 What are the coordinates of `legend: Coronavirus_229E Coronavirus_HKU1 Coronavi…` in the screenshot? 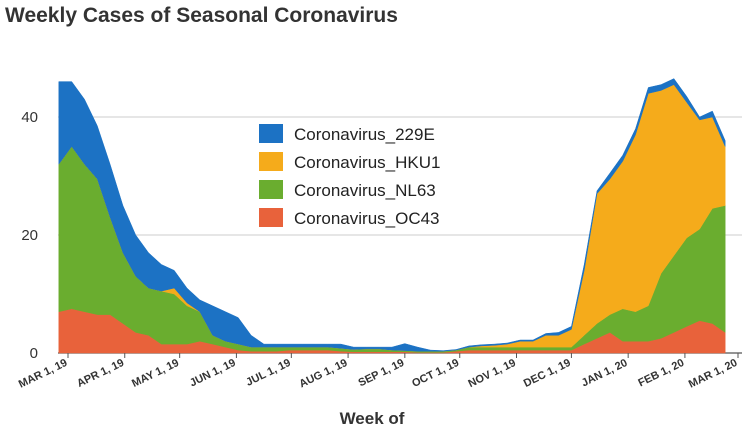 It's located at (349, 176).